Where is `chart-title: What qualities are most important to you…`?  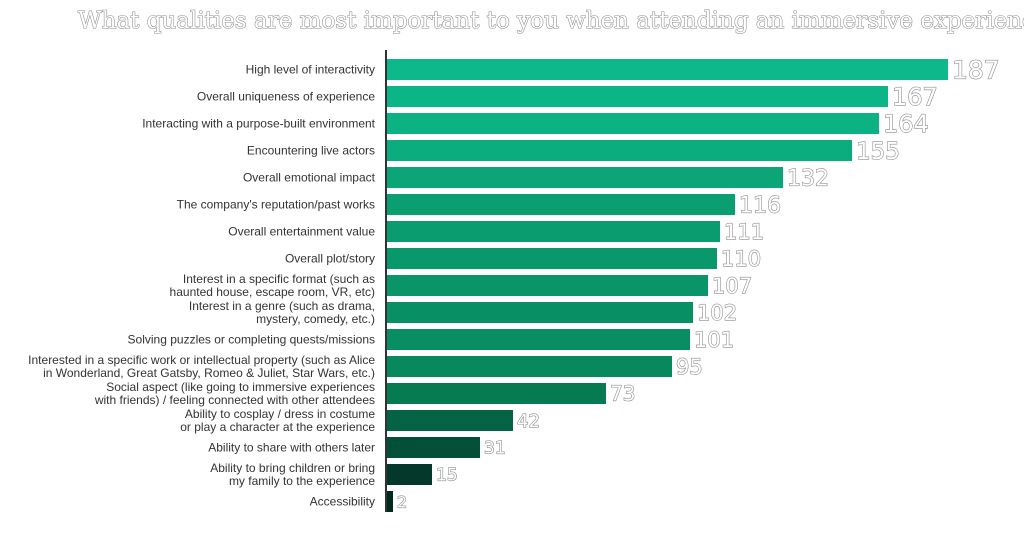 chart-title: What qualities are most important to you… is located at coordinates (551, 21).